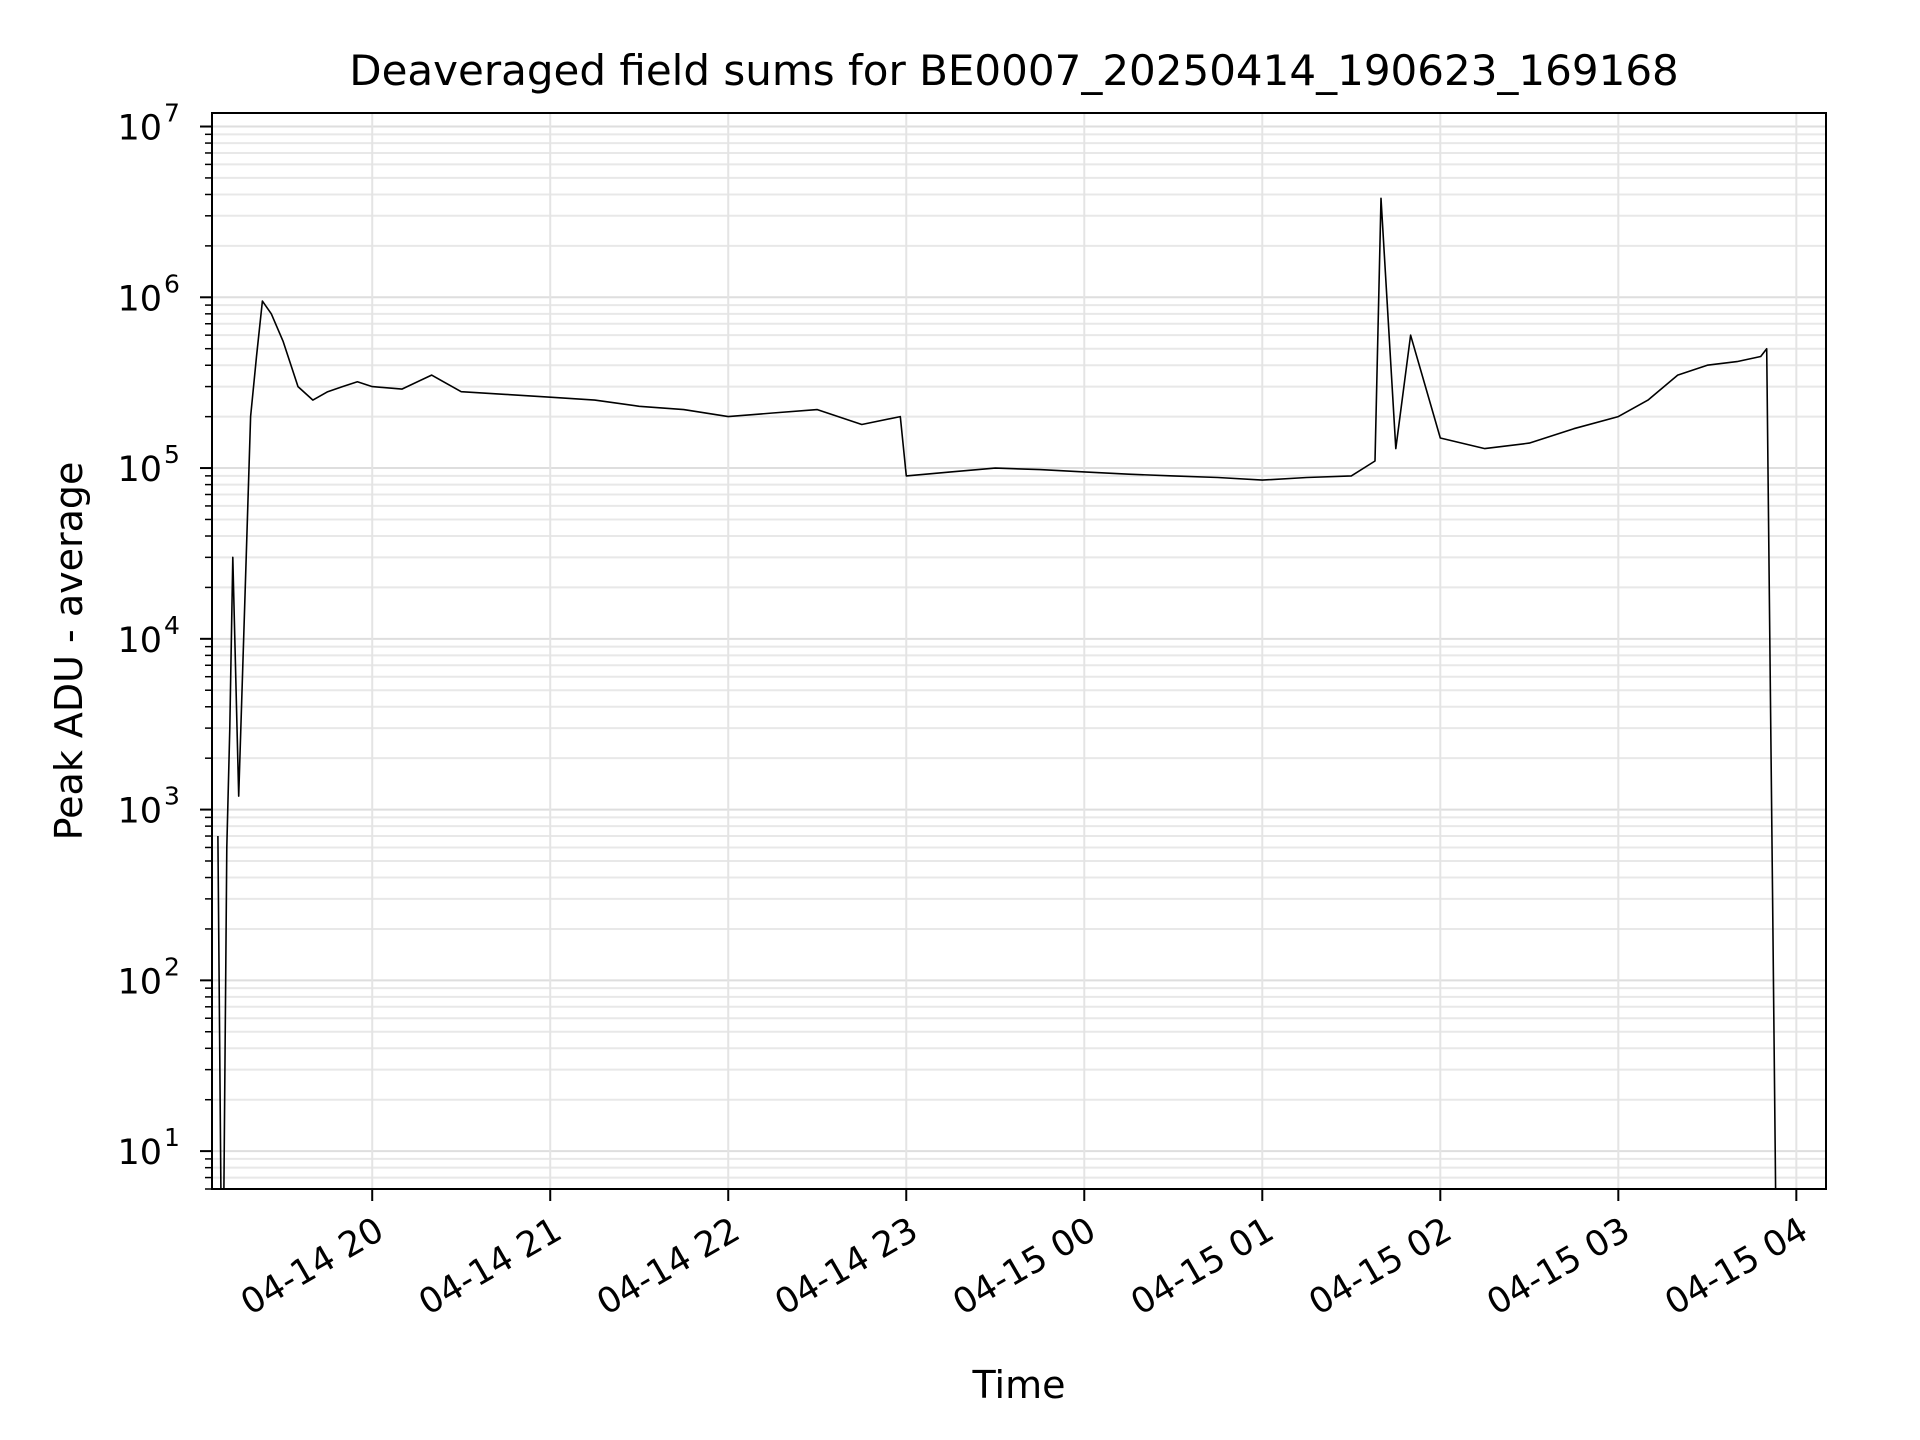 Image resolution: width=1920 pixels, height=1440 pixels. I want to click on y-tick-exponent: 6, so click(172, 283).